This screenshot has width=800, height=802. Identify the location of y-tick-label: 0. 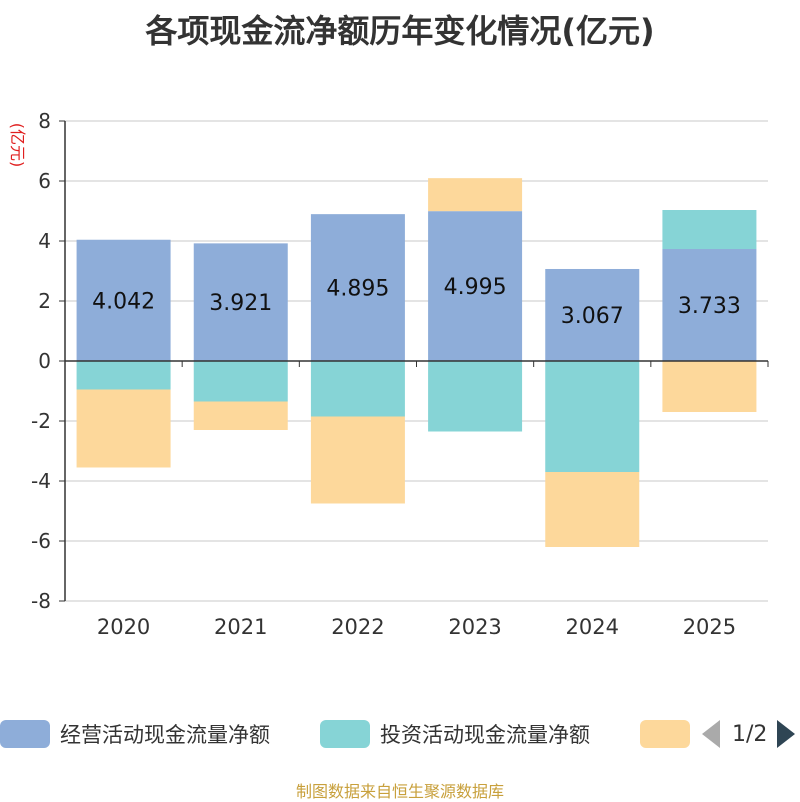
(44, 361).